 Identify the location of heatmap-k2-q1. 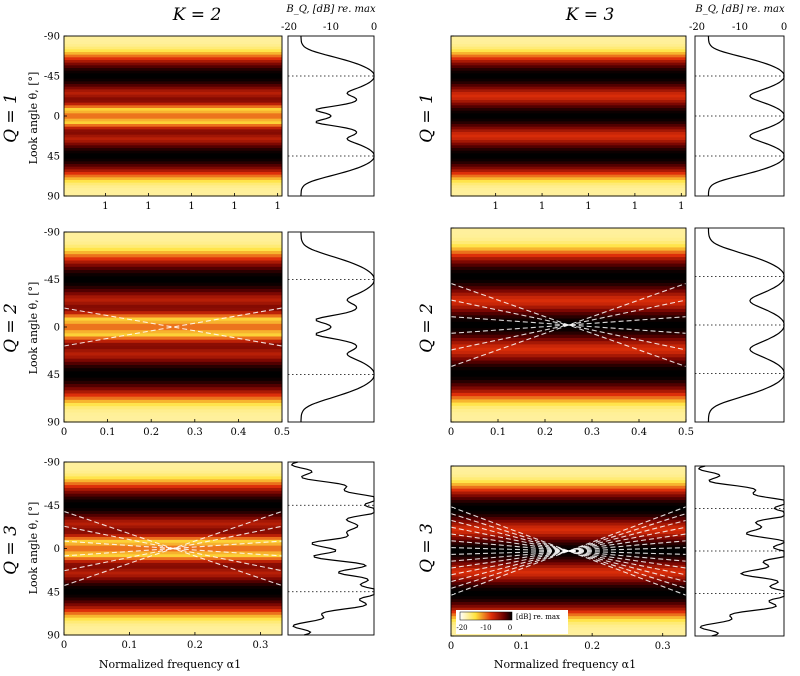
(173, 116).